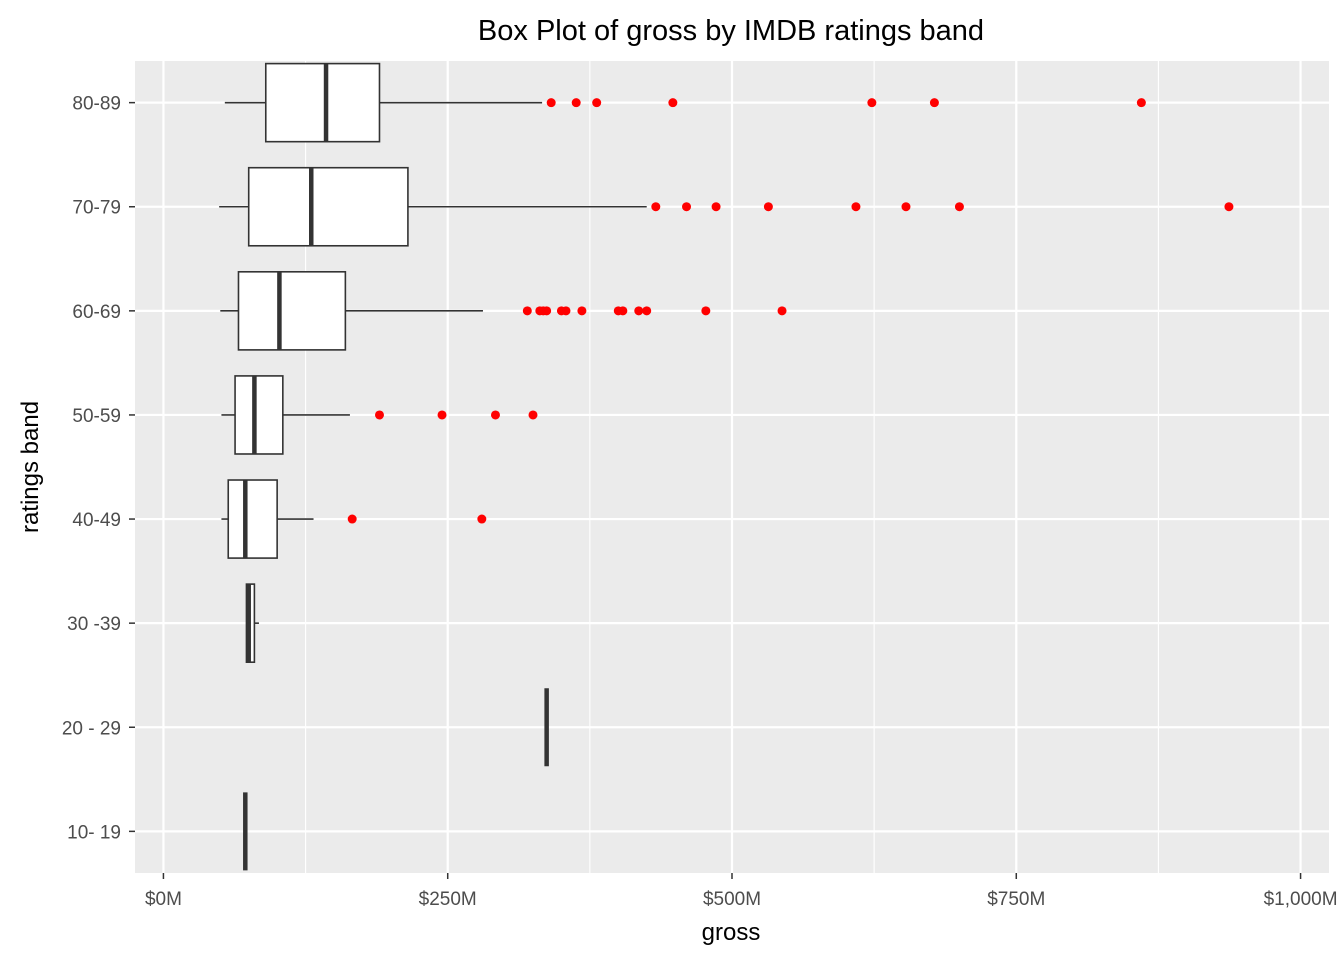  I want to click on y-tick-label: 20 - 29, so click(91, 728).